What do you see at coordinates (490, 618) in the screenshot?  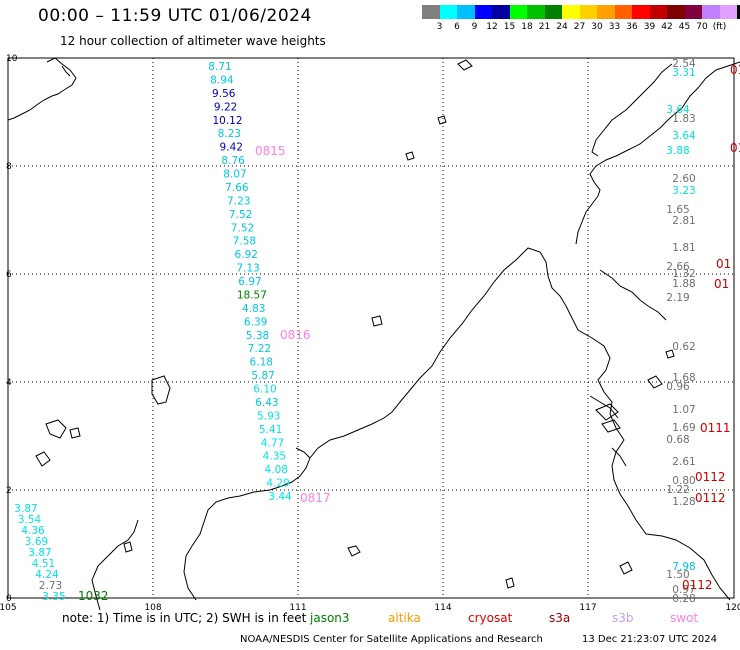 I see `legend-item-cryosat: cryosat` at bounding box center [490, 618].